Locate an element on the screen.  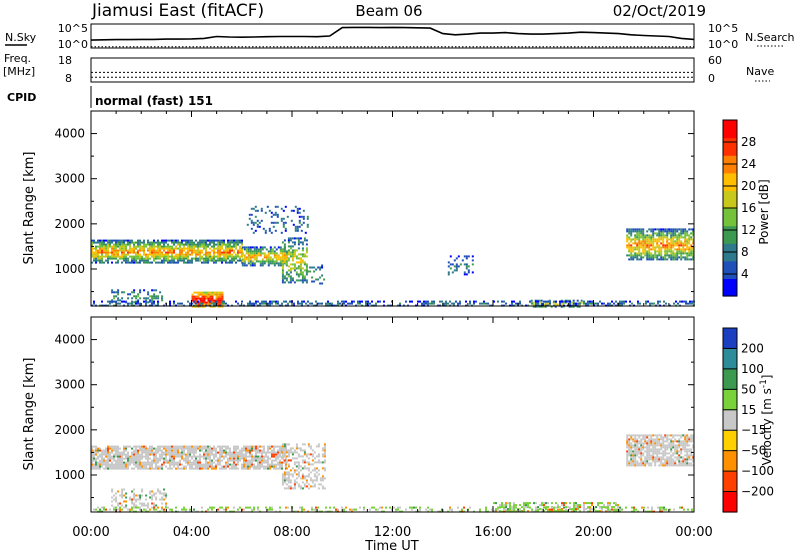
colorbar-segment is located at coordinates (730, 359).